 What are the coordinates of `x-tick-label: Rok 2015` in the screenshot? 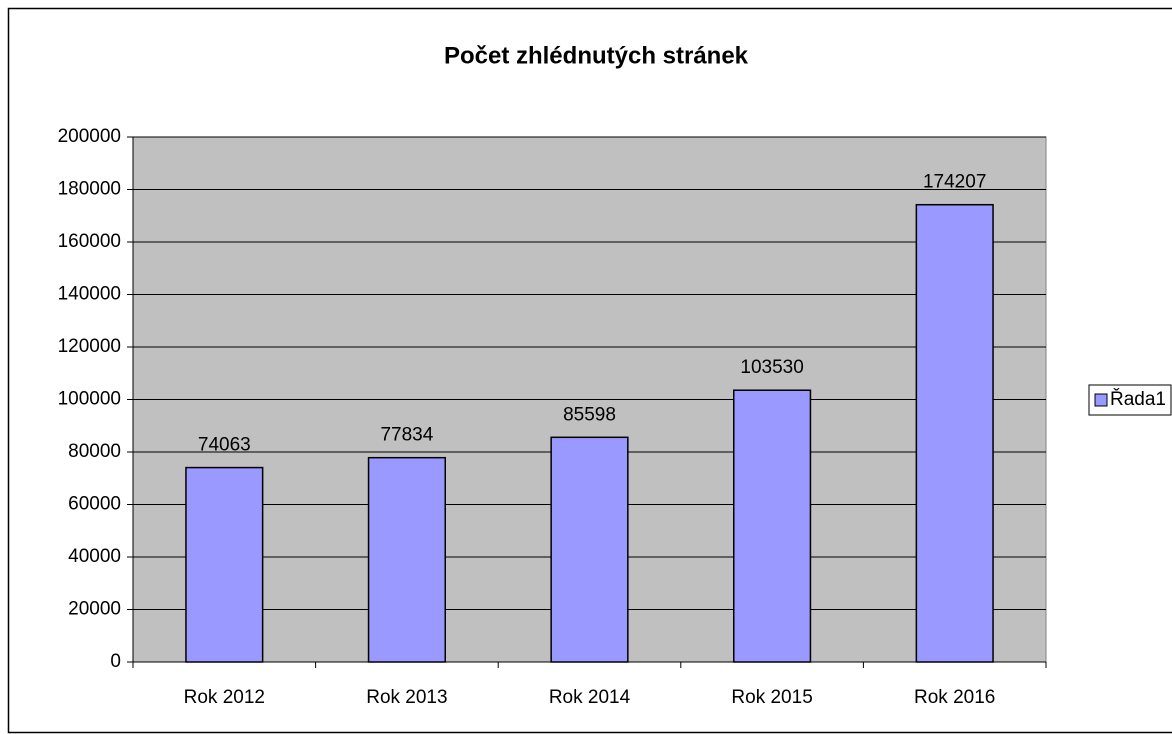 It's located at (771, 697).